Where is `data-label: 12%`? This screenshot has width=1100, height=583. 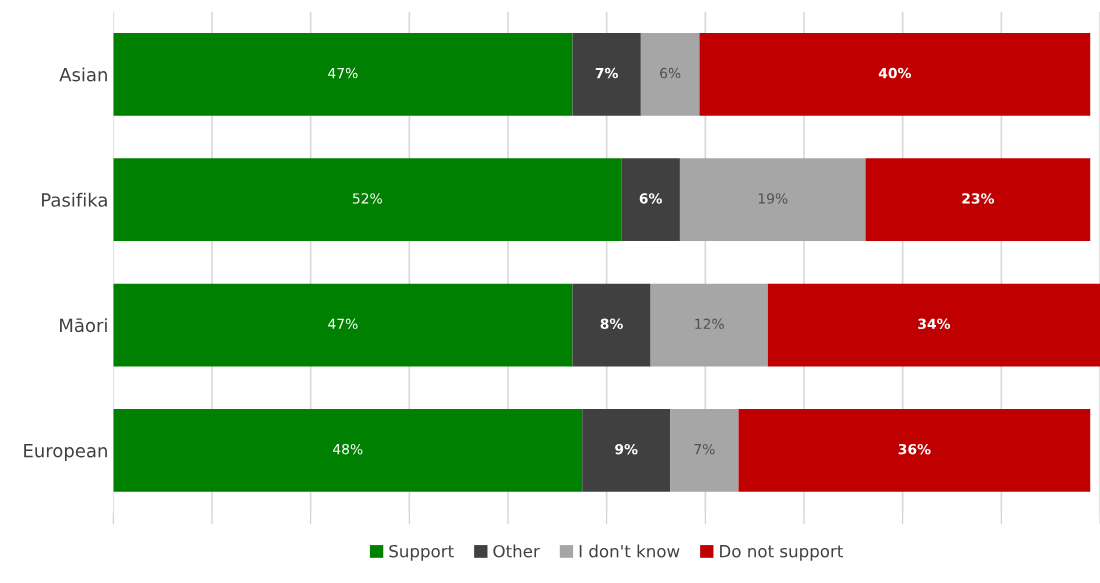 data-label: 12% is located at coordinates (709, 324).